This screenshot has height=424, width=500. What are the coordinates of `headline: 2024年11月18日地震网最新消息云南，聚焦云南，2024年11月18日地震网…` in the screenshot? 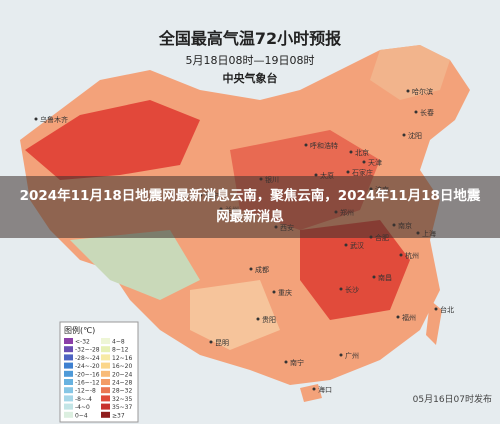 It's located at (250, 206).